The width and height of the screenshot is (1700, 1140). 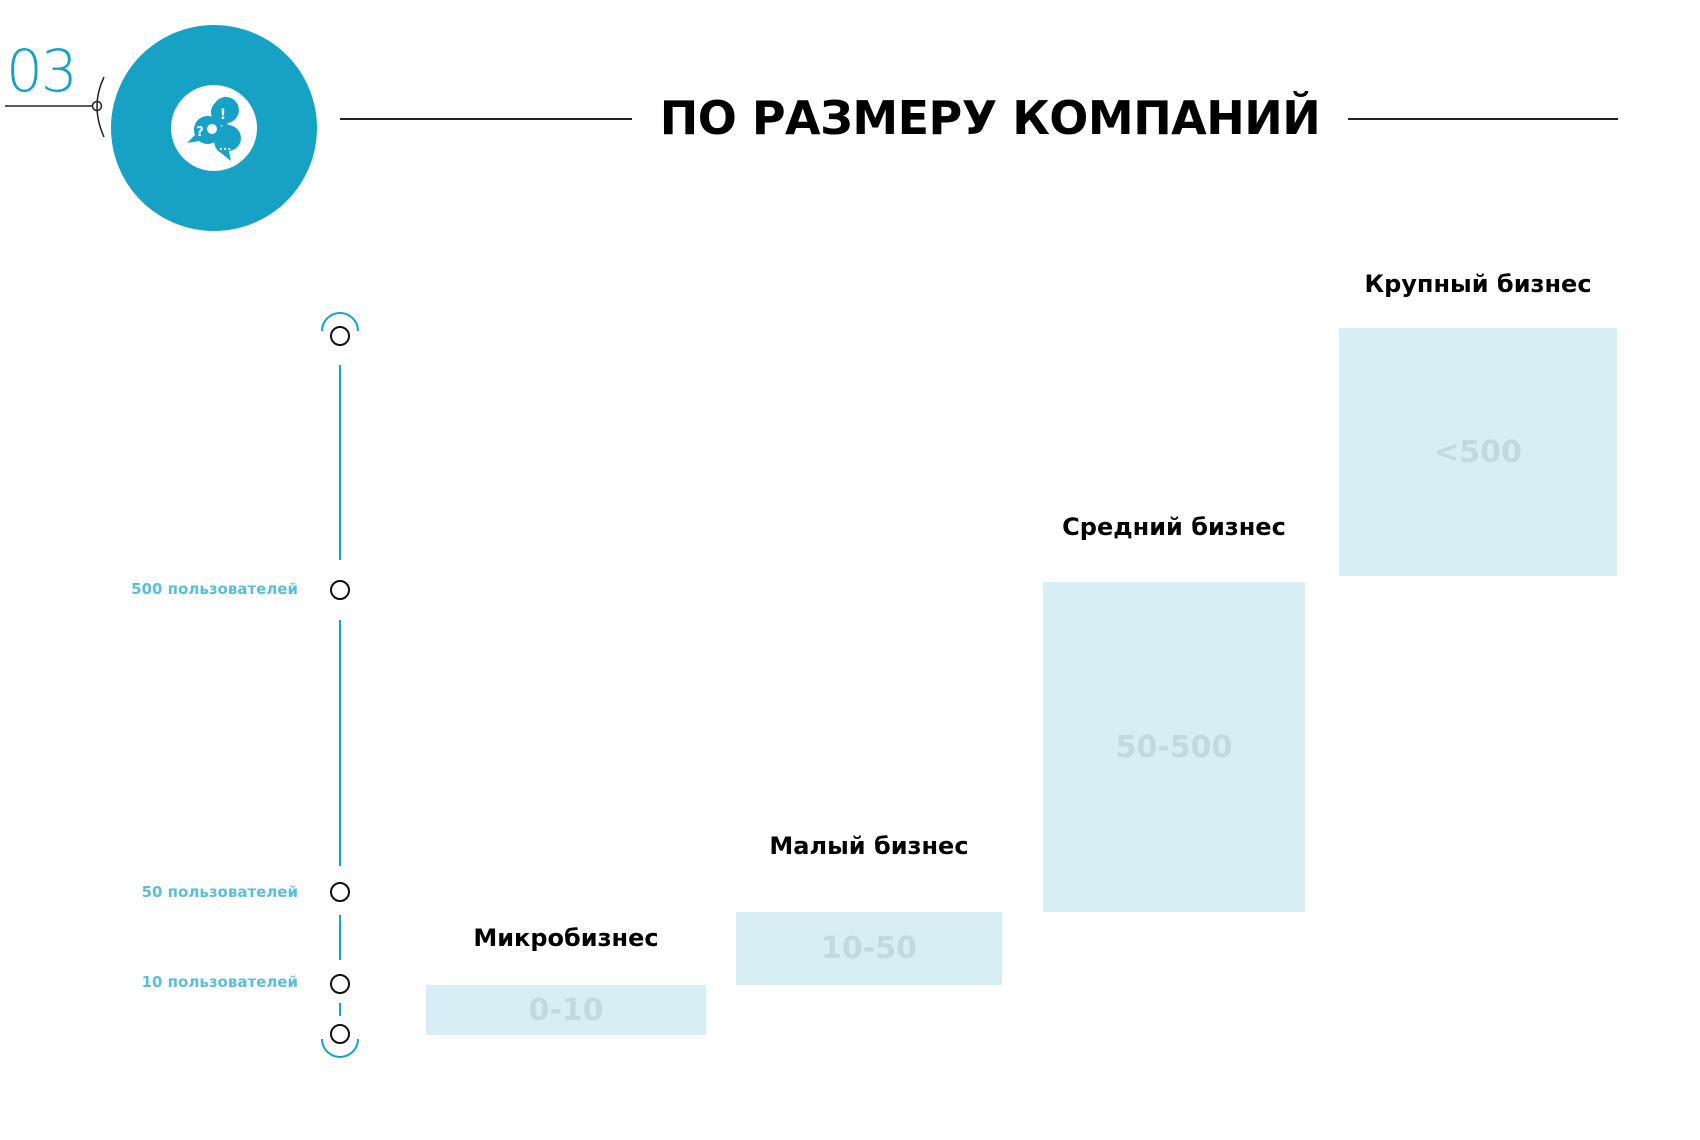 What do you see at coordinates (219, 982) in the screenshot?
I see `axis-label-10: 10 пользователей` at bounding box center [219, 982].